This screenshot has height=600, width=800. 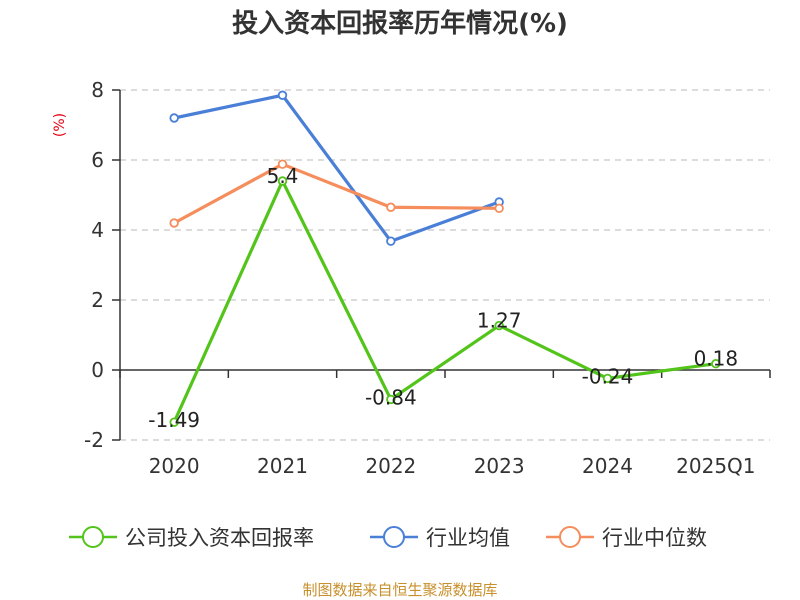 What do you see at coordinates (97, 160) in the screenshot?
I see `y-tick-label: 6` at bounding box center [97, 160].